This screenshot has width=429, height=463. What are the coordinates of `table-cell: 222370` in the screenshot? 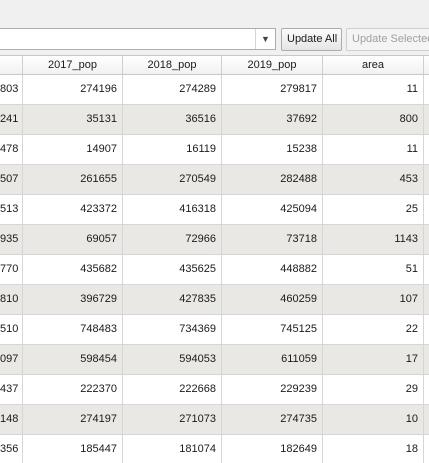 It's located at (73, 389).